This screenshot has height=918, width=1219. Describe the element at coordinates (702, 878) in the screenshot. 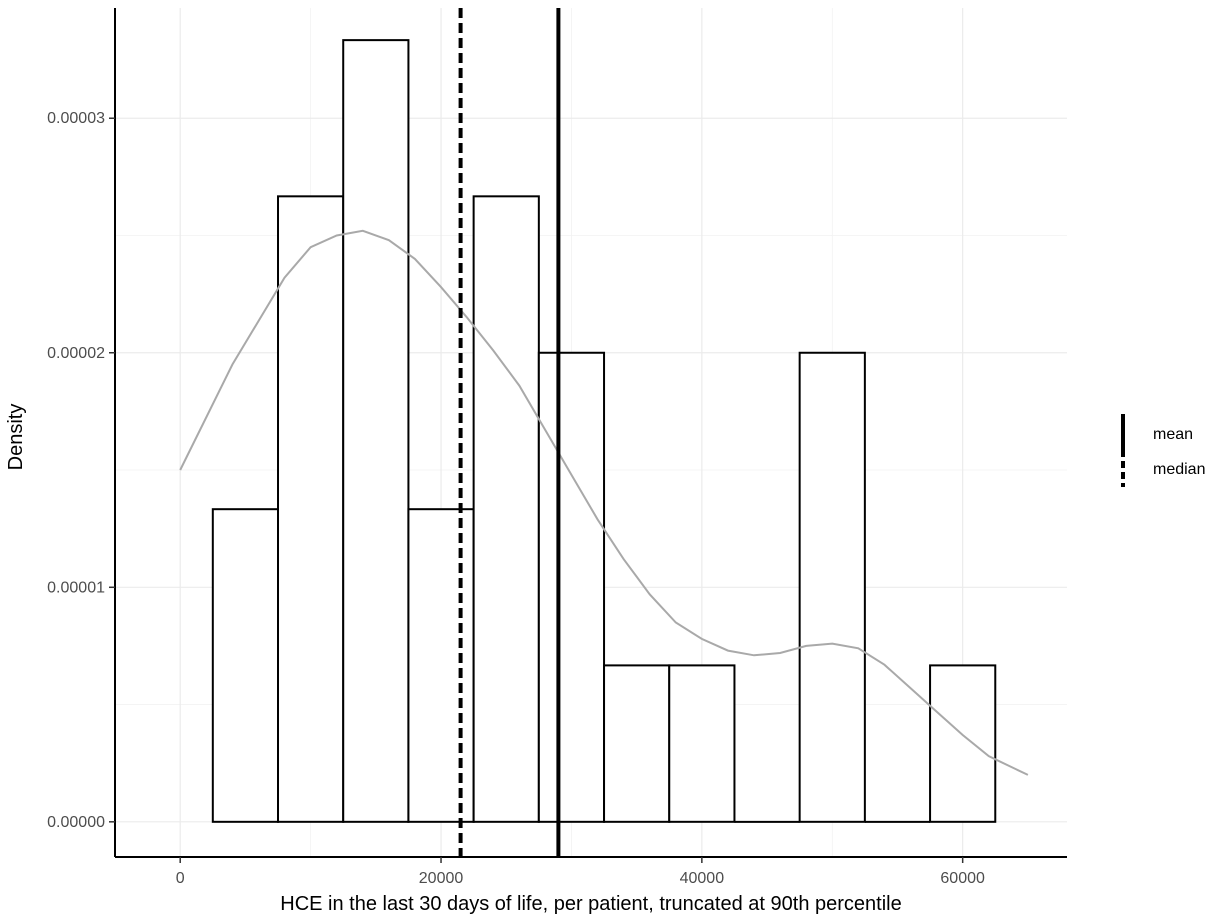

I see `x-tick-label: 40000` at that location.